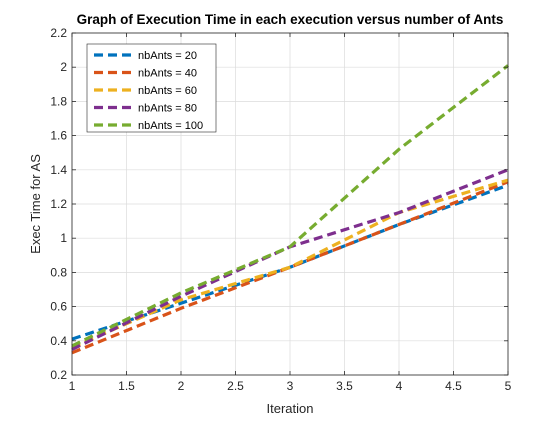 The image size is (560, 425). What do you see at coordinates (508, 386) in the screenshot?
I see `x-tick-label: 5` at bounding box center [508, 386].